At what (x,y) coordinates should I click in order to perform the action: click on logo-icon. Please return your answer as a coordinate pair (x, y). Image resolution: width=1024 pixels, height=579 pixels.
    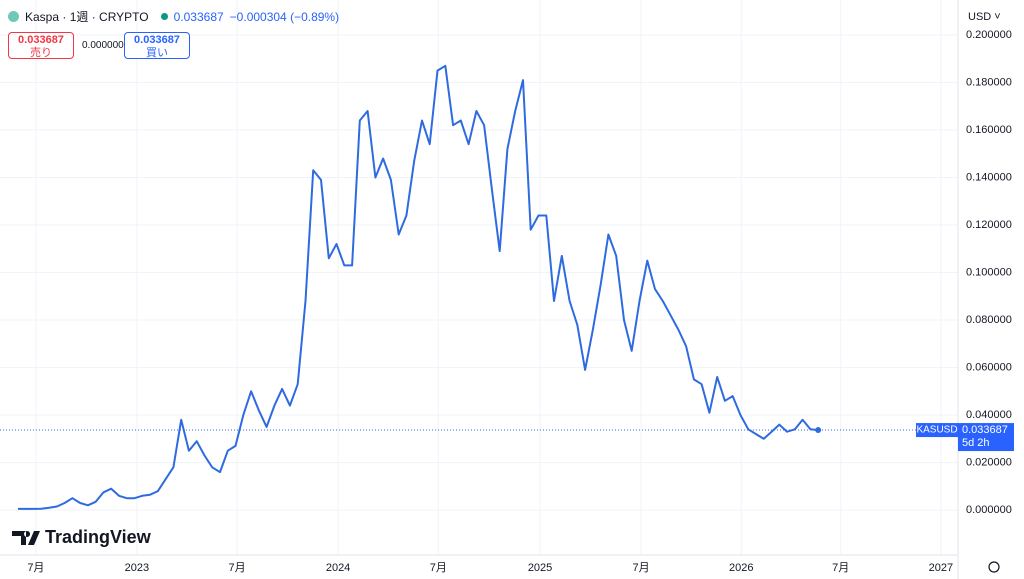
    Looking at the image, I should click on (26, 538).